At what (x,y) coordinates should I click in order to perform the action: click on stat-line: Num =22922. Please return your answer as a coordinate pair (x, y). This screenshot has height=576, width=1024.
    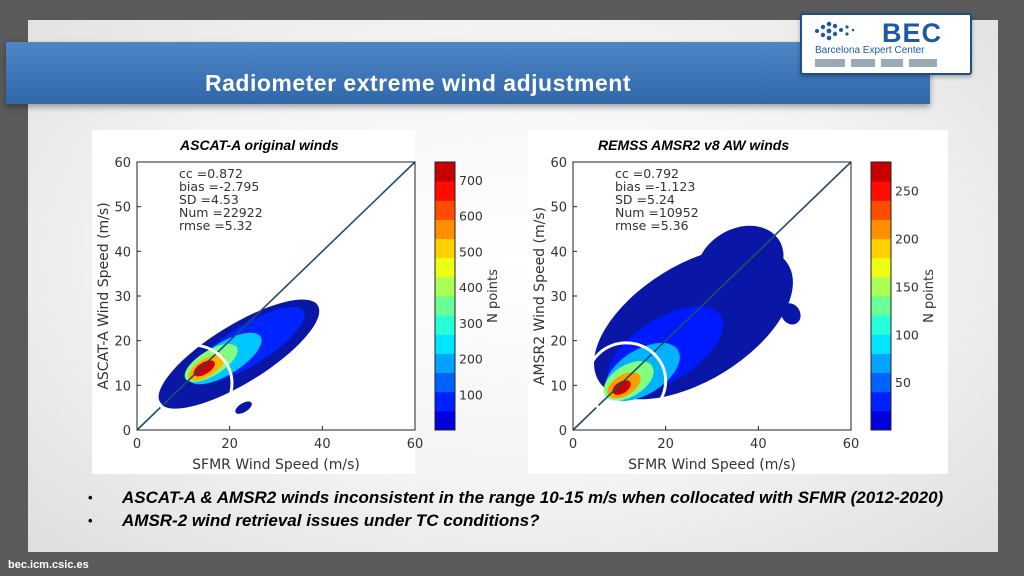
    Looking at the image, I should click on (221, 212).